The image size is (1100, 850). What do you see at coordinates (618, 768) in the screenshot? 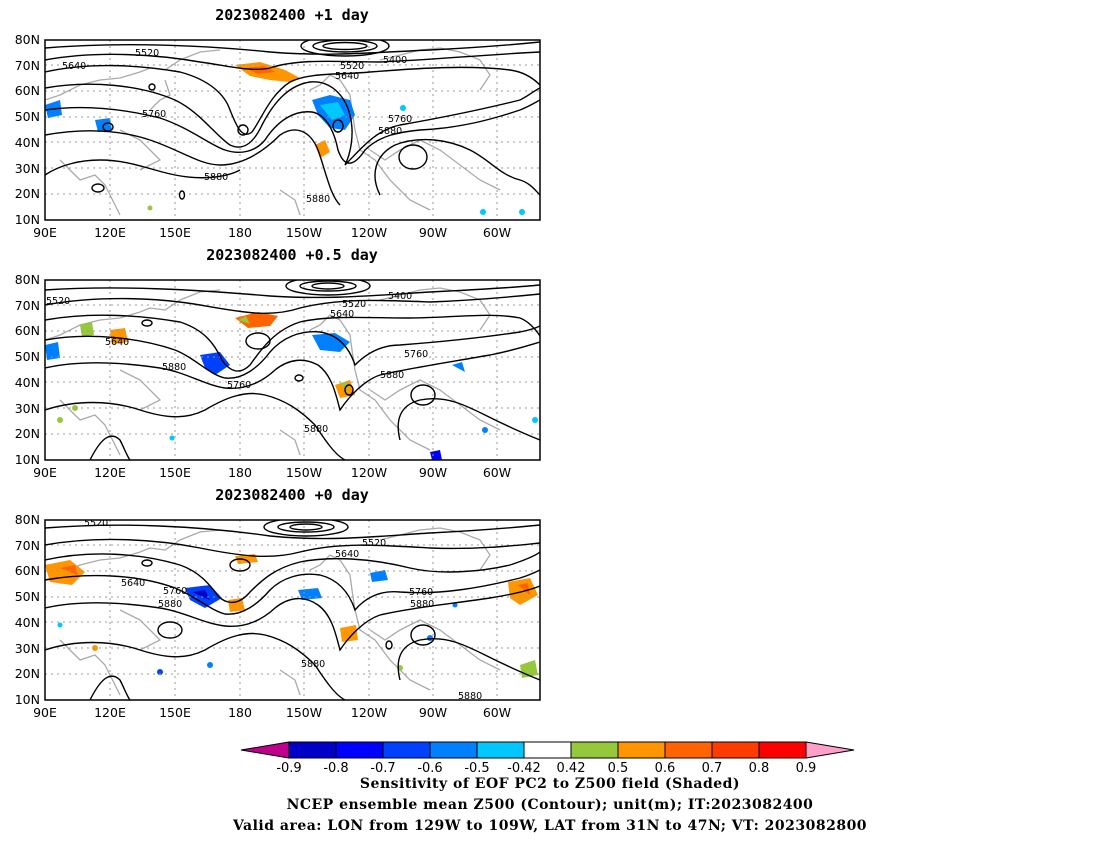
I see `colorbar-tick-label: 0.5` at bounding box center [618, 768].